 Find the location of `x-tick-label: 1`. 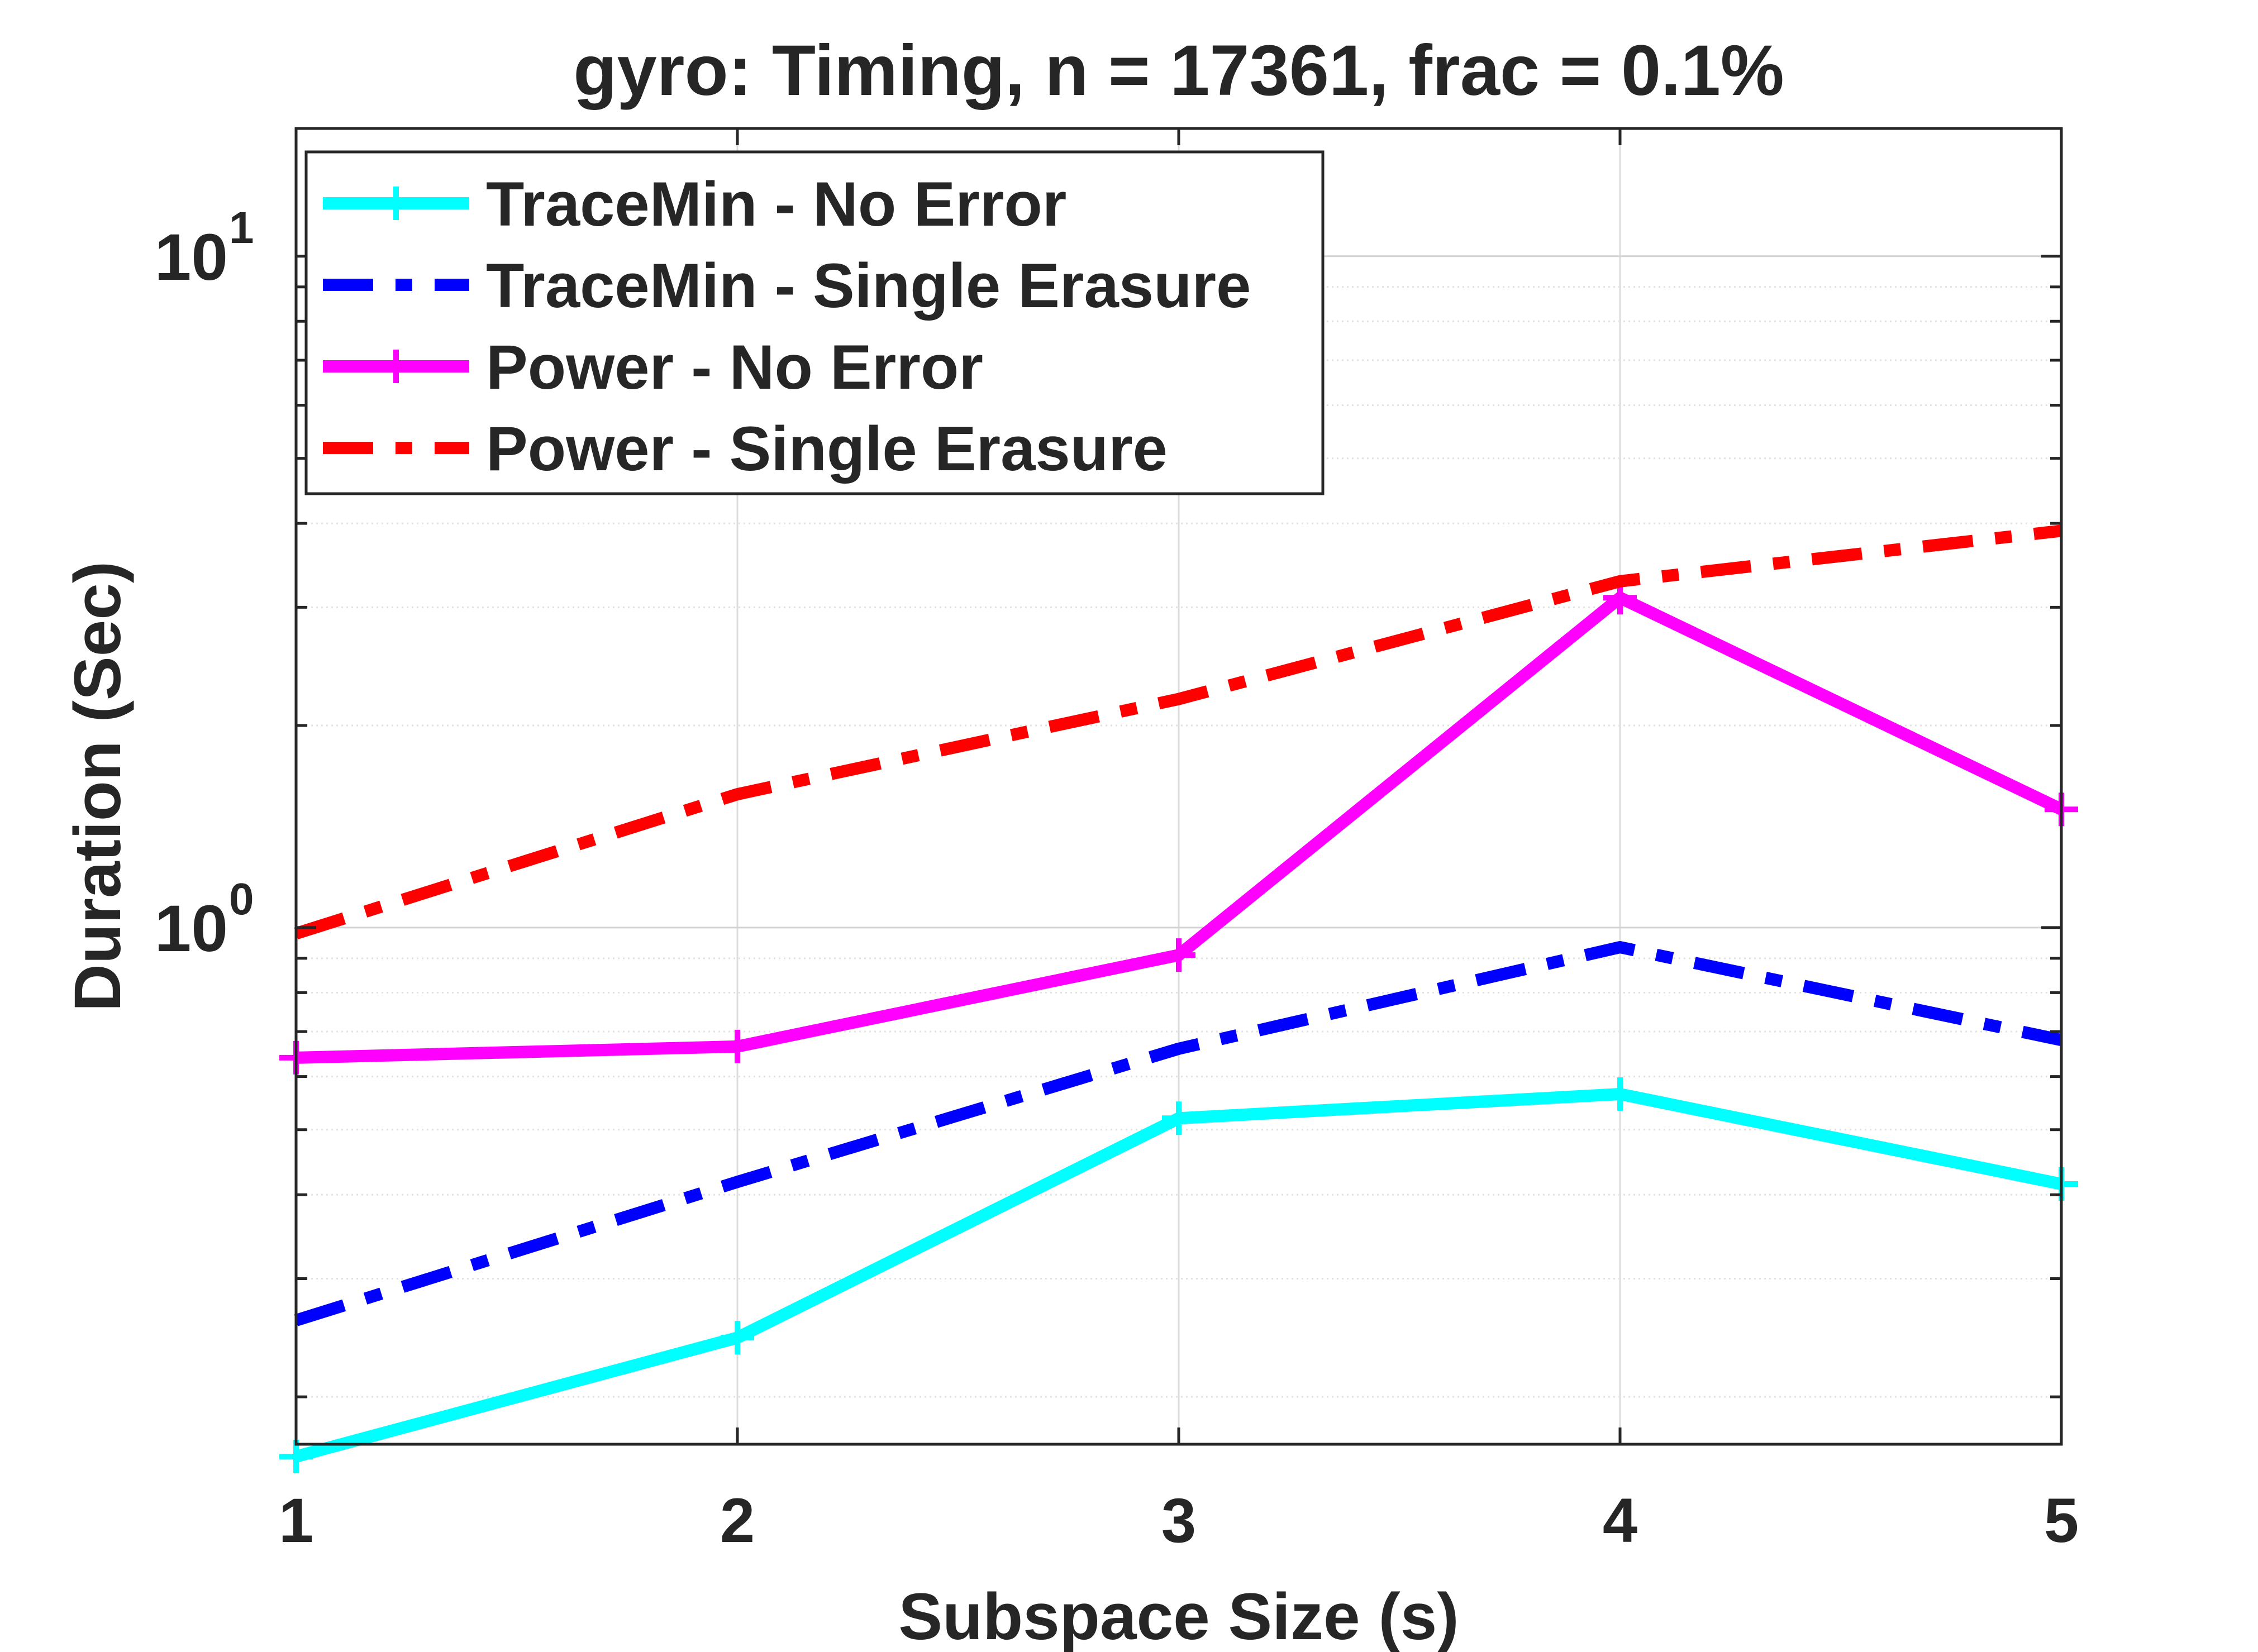

x-tick-label: 1 is located at coordinates (296, 1520).